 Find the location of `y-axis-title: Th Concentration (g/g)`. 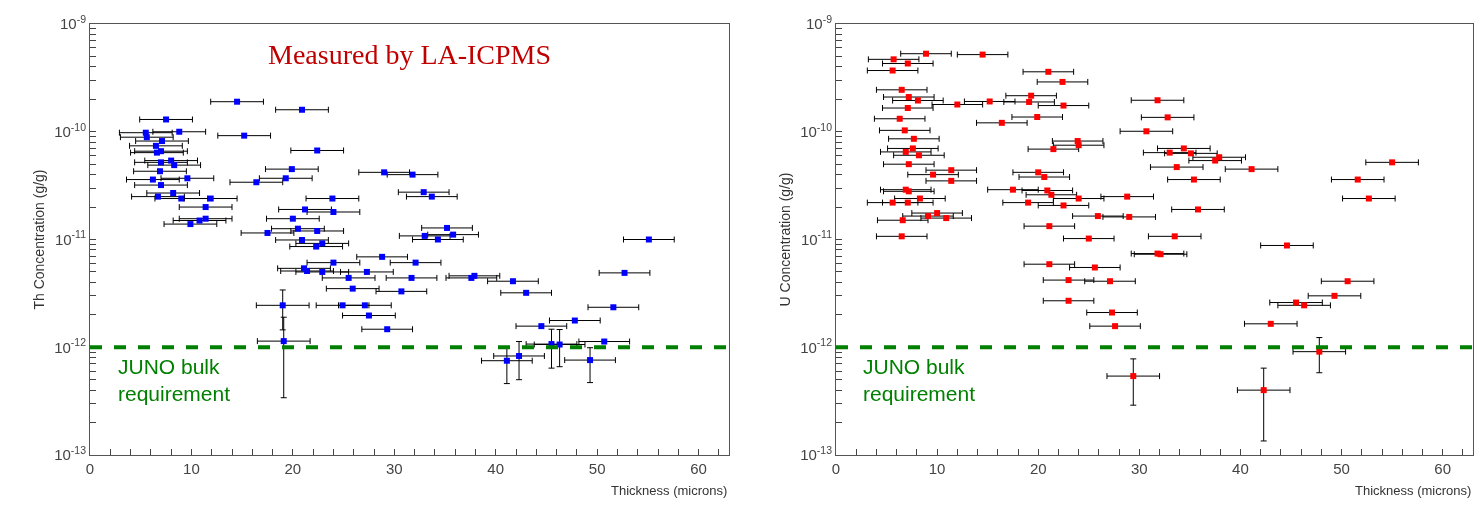

y-axis-title: Th Concentration (g/g) is located at coordinates (38, 239).